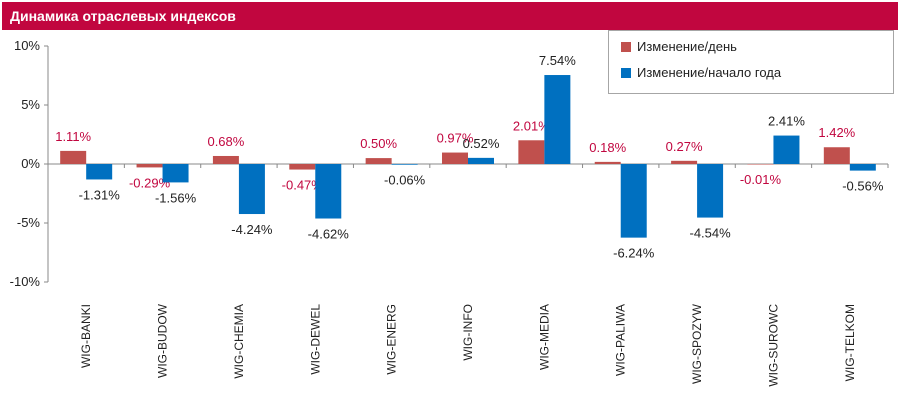 The image size is (900, 407). What do you see at coordinates (30, 104) in the screenshot?
I see `y-tick-label: 5%` at bounding box center [30, 104].